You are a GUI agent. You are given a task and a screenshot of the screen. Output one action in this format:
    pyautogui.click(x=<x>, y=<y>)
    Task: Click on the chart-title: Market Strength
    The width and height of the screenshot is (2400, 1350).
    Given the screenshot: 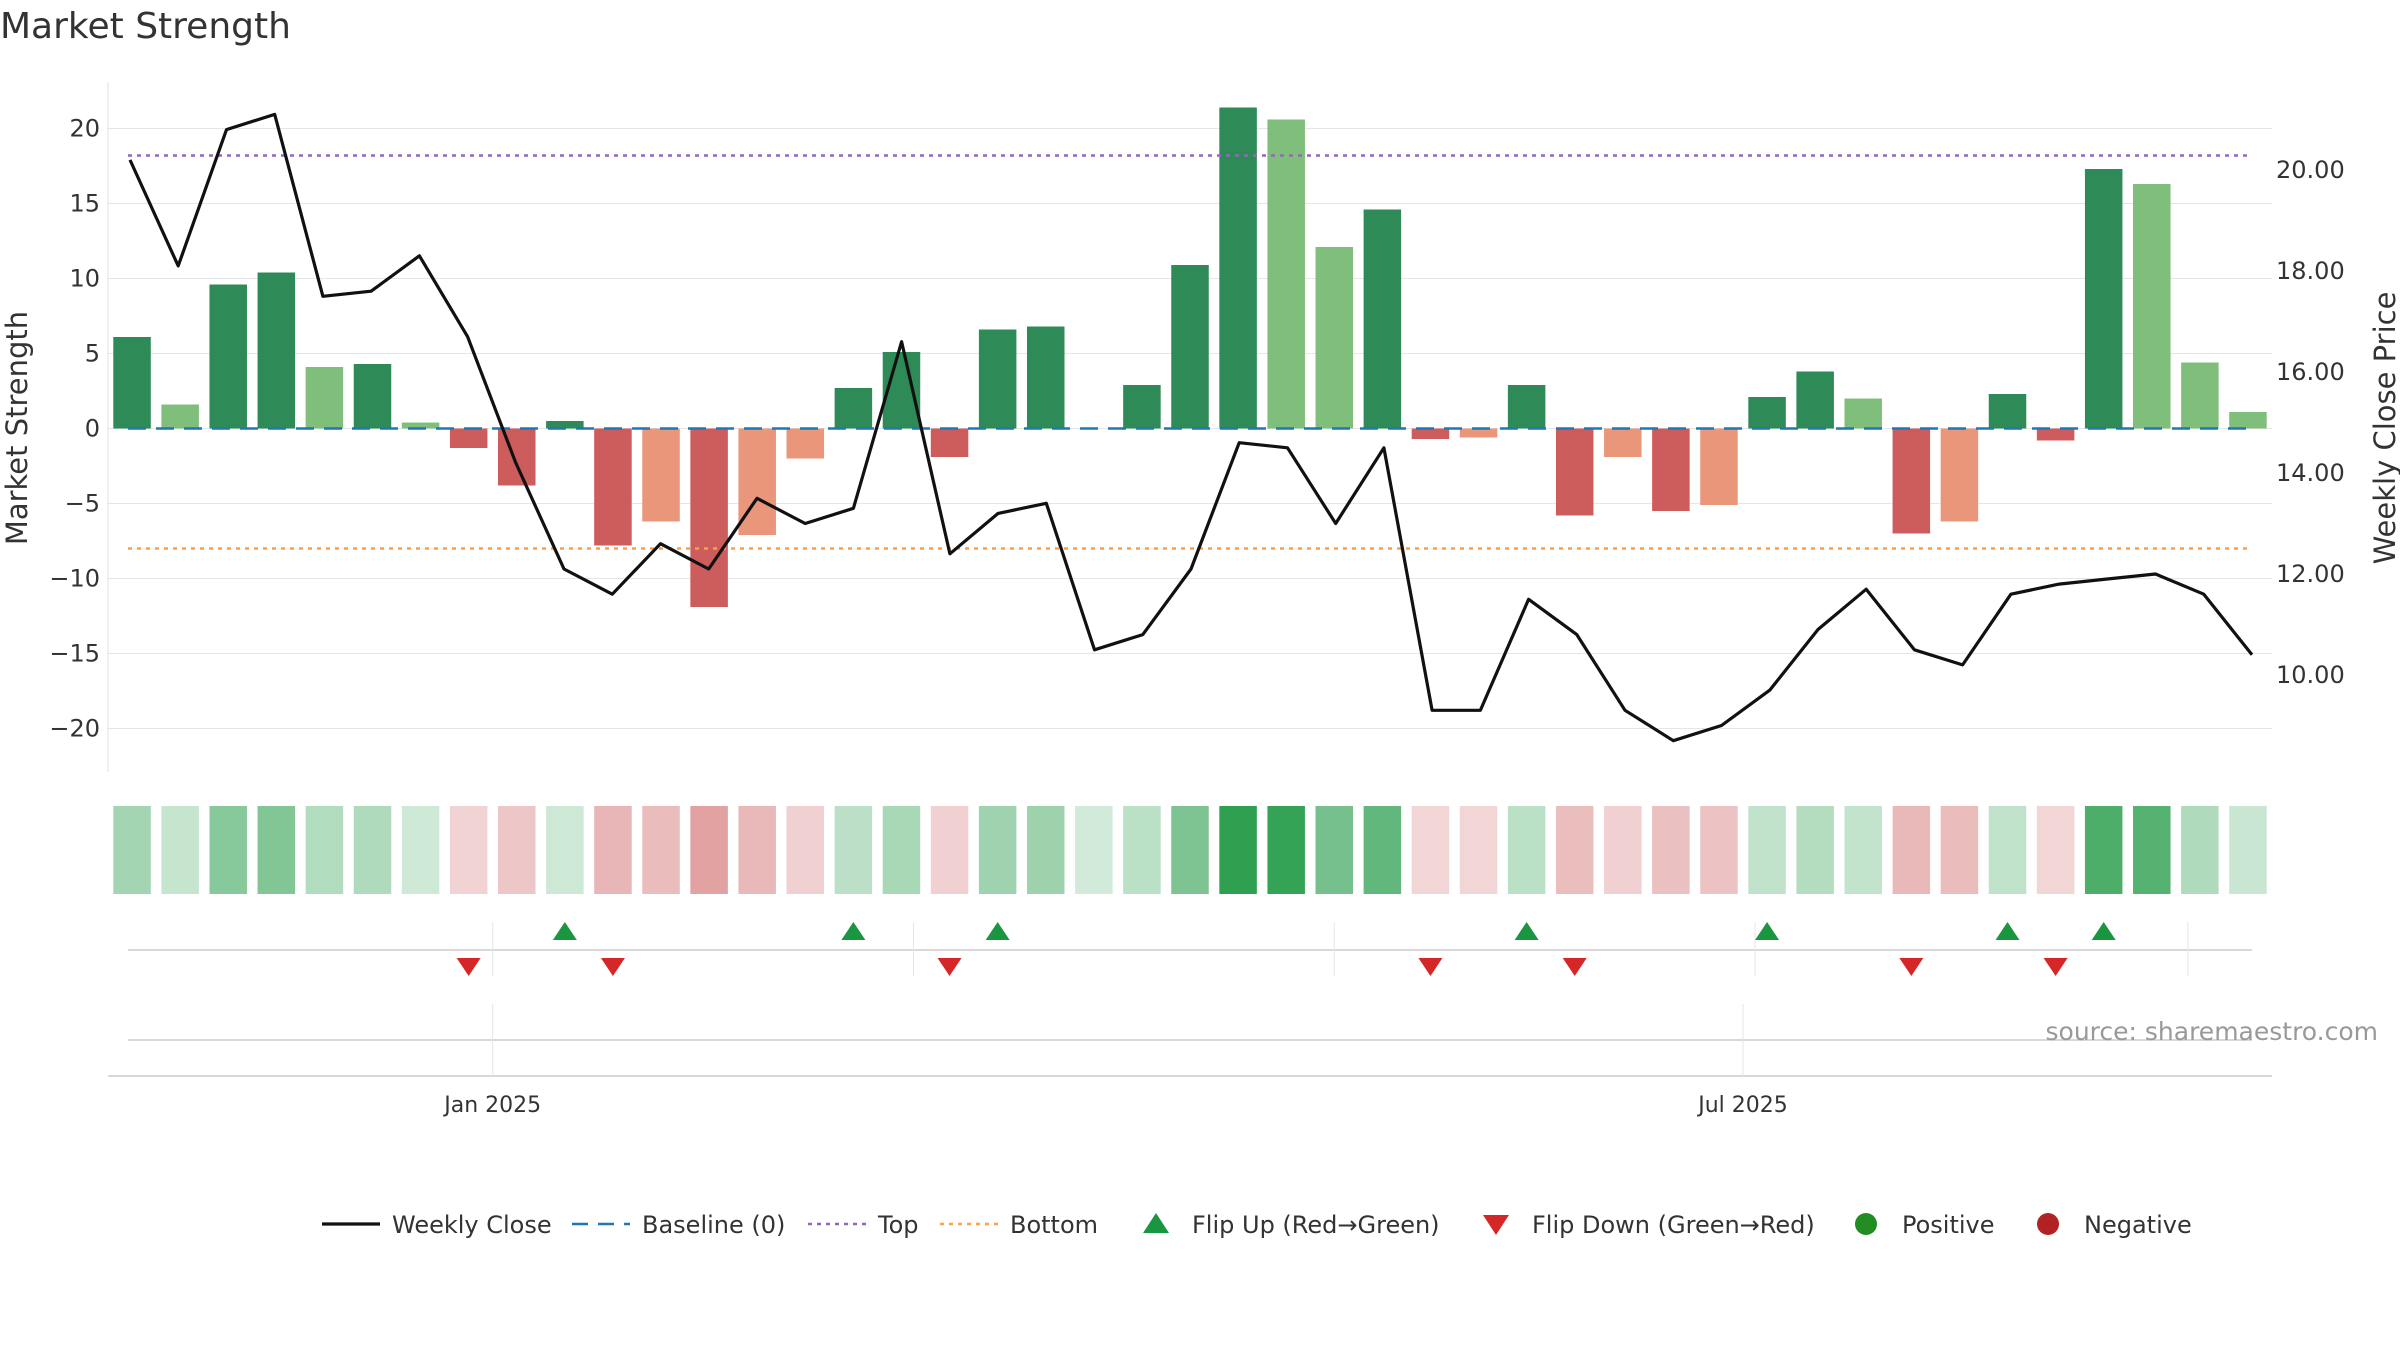 What is the action you would take?
    pyautogui.click(x=145, y=26)
    